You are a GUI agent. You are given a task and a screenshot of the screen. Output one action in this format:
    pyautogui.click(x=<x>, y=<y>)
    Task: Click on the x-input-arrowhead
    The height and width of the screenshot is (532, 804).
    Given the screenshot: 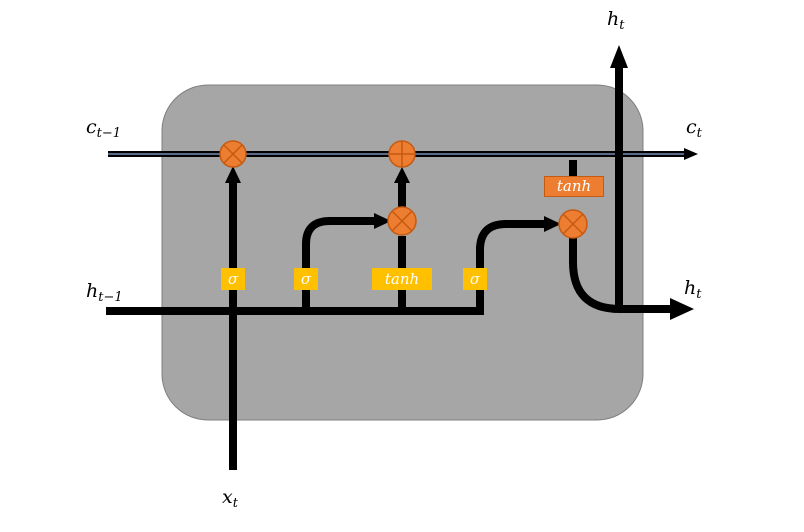 What is the action you would take?
    pyautogui.click(x=233, y=174)
    